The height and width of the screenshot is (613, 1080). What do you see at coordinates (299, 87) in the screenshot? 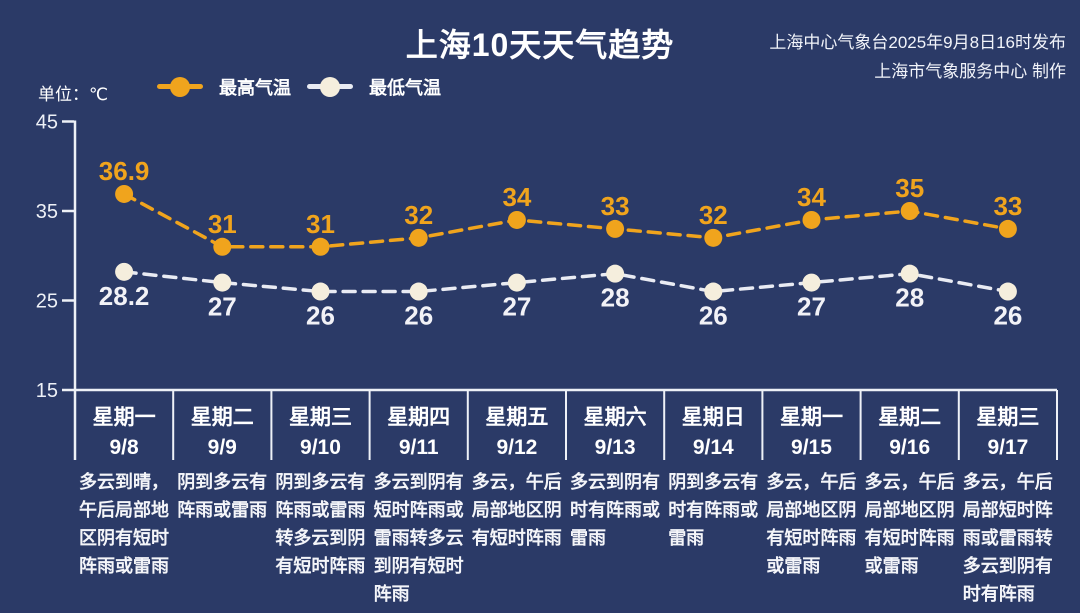
I see `legend: 最高气温 最低气温` at bounding box center [299, 87].